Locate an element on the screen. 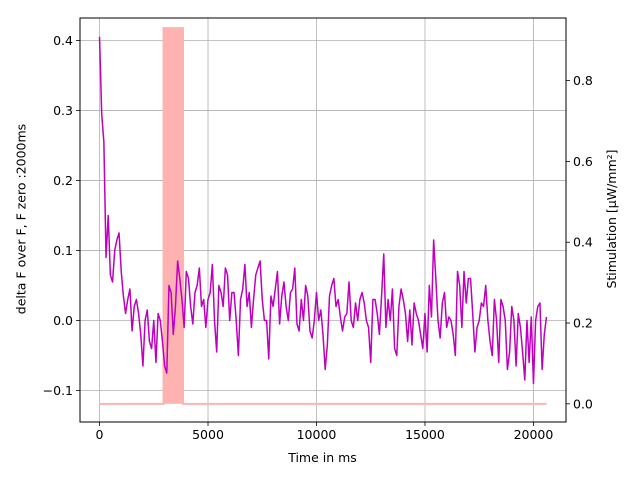 The image size is (640, 480). y-tick-label: 0.1 is located at coordinates (63, 250).